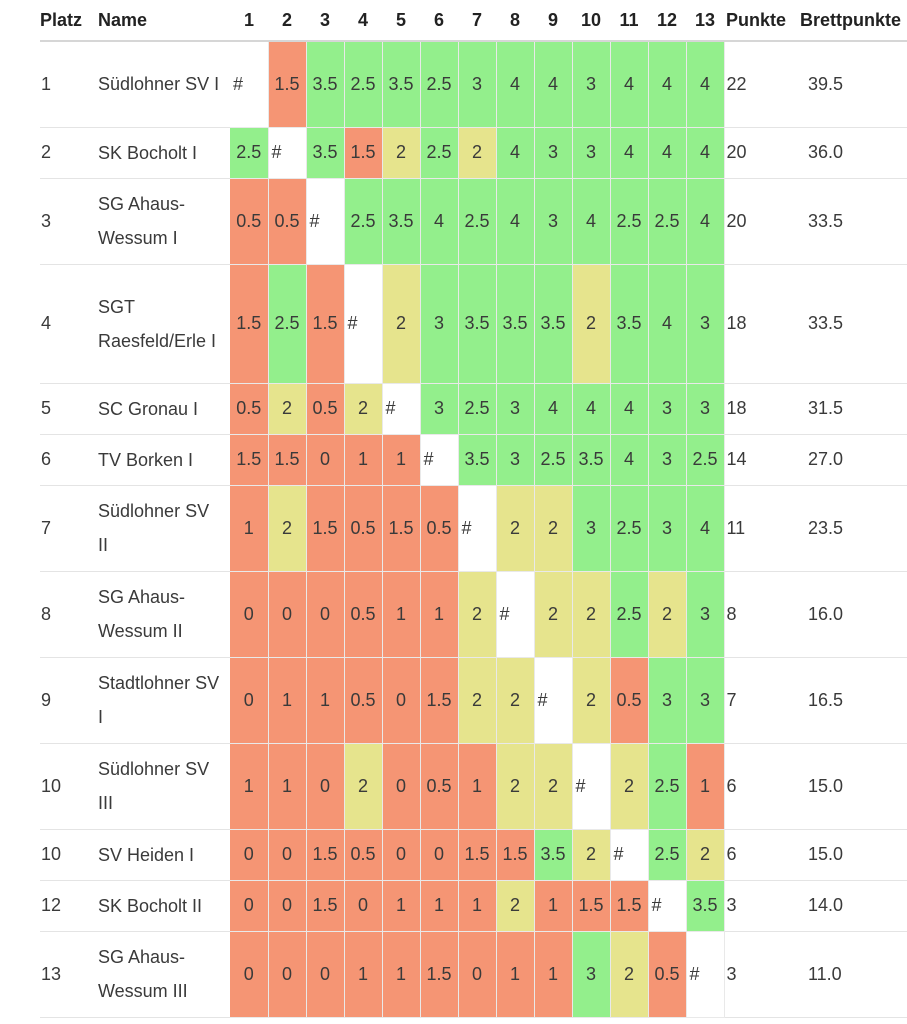 Image resolution: width=907 pixels, height=1024 pixels. Describe the element at coordinates (852, 460) in the screenshot. I see `brettpunkte-cell: 27.0` at that location.